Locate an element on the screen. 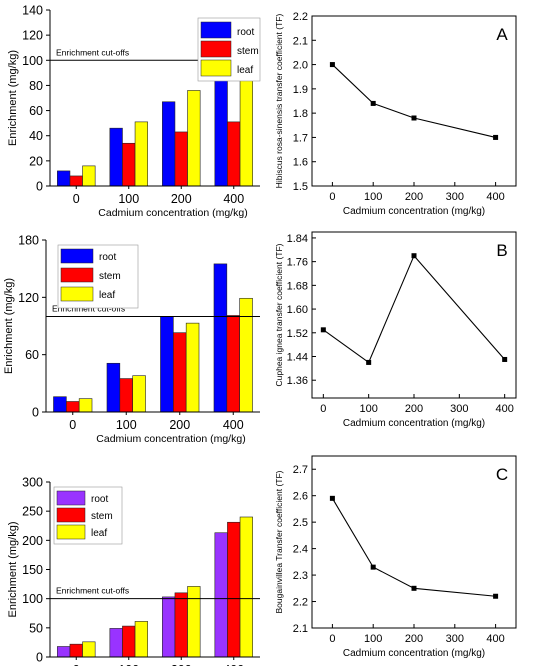 This screenshot has height=666, width=536. y-tick-label: 300 is located at coordinates (32, 483).